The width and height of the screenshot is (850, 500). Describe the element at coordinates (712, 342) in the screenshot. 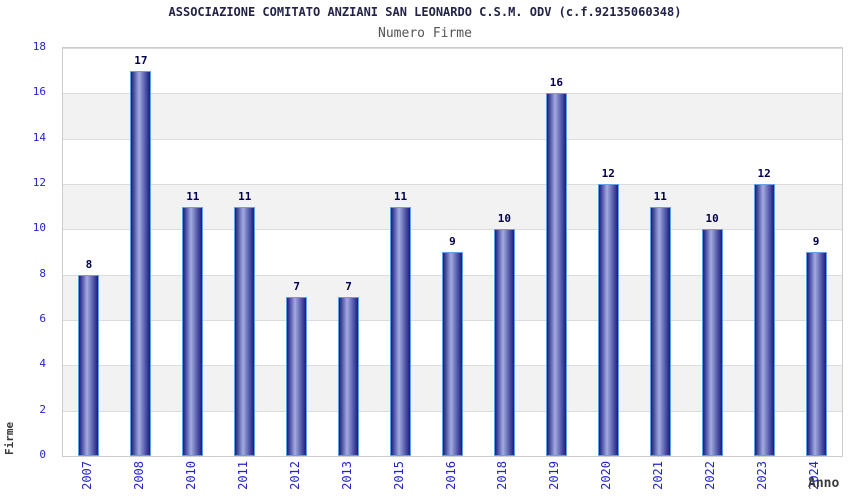

I see `bar-2022` at that location.